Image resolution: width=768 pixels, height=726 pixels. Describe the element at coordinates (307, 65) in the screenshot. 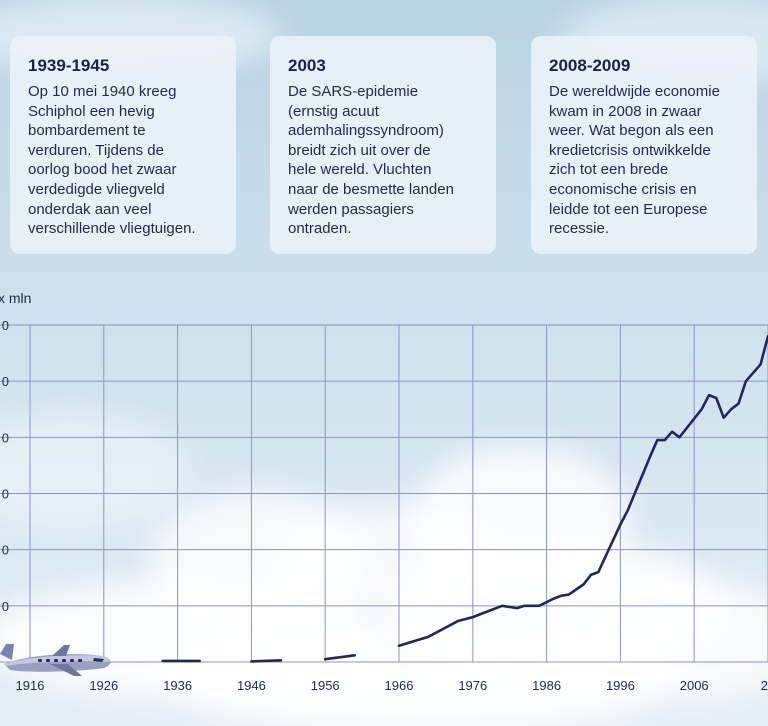

I see `event-title: 2003` at that location.